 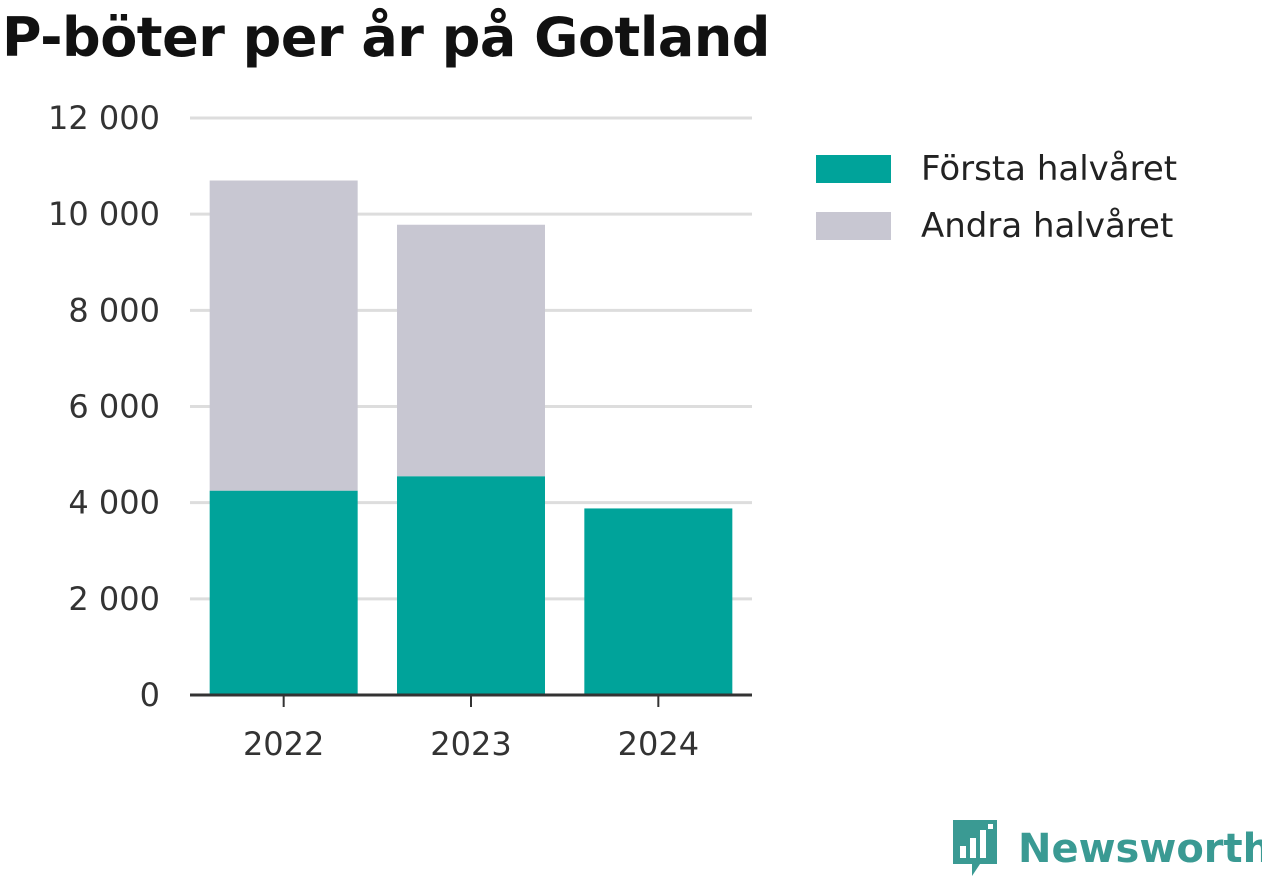 I want to click on newsworthy-logo: Newsworthy, so click(x=1106, y=849).